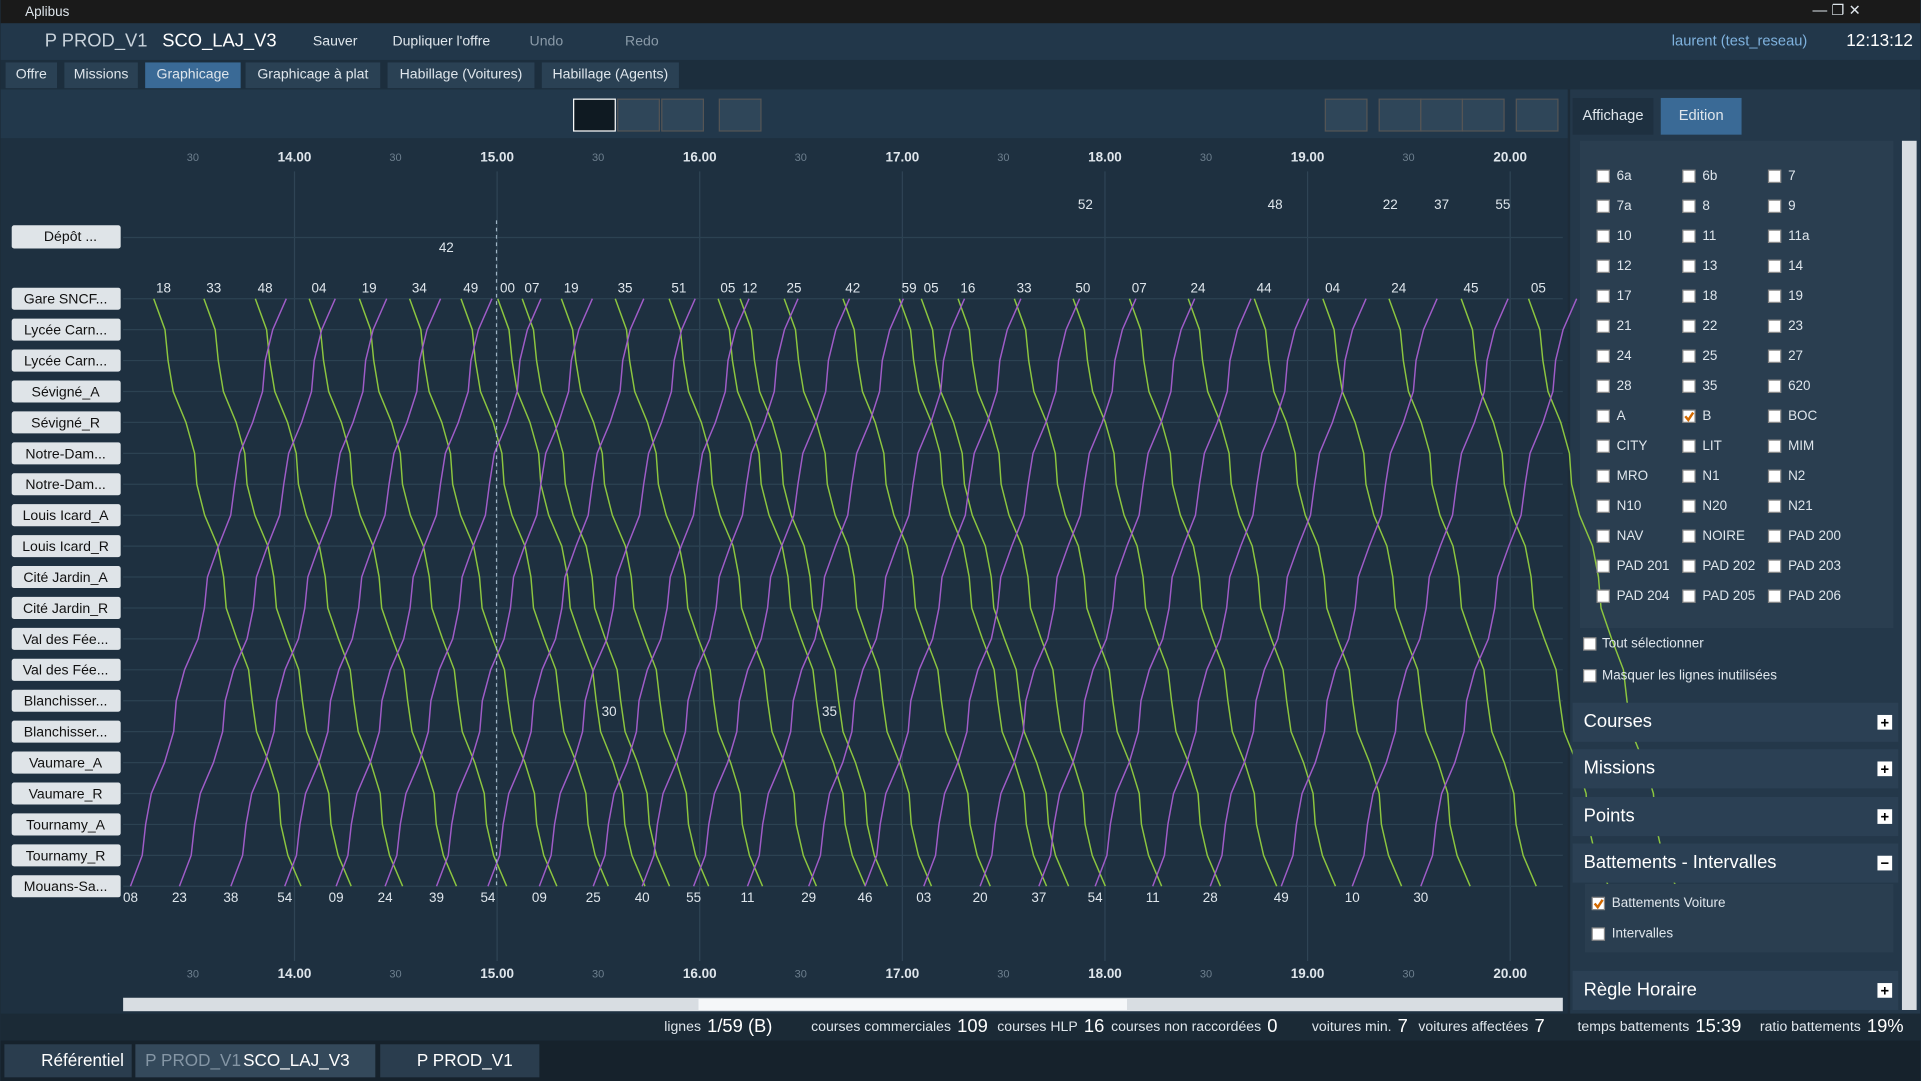 This screenshot has width=1921, height=1081. Describe the element at coordinates (1799, 385) in the screenshot. I see `line-filter-label: 620` at that location.